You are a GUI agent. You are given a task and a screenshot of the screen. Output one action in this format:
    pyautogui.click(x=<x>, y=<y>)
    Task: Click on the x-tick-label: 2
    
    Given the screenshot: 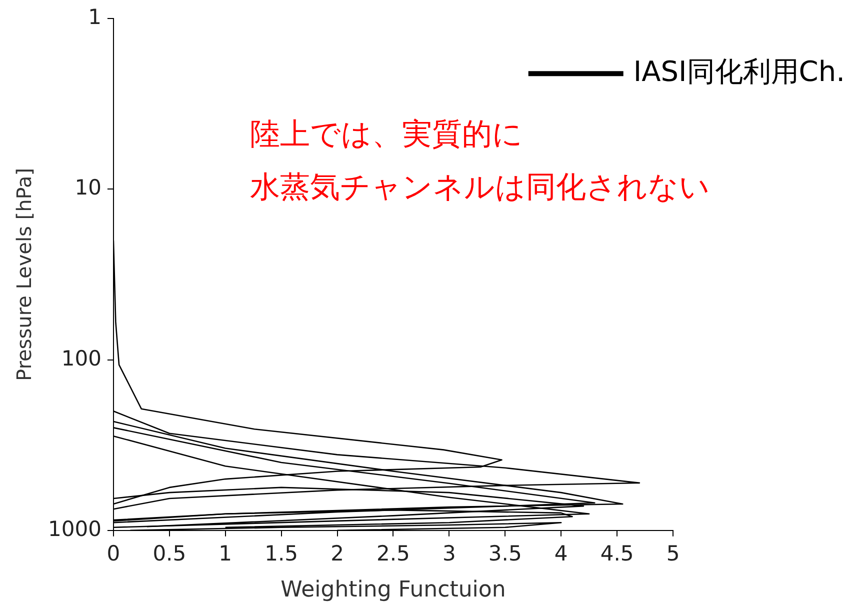 What is the action you would take?
    pyautogui.click(x=337, y=553)
    